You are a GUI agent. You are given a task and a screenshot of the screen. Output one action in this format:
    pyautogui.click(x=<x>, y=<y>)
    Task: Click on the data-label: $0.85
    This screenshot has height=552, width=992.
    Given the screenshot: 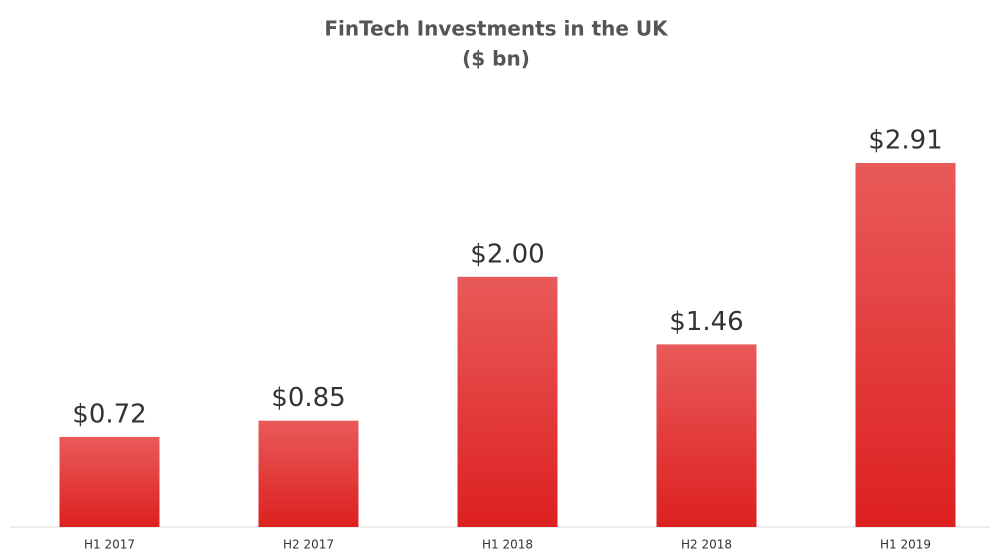 What is the action you would take?
    pyautogui.click(x=308, y=398)
    